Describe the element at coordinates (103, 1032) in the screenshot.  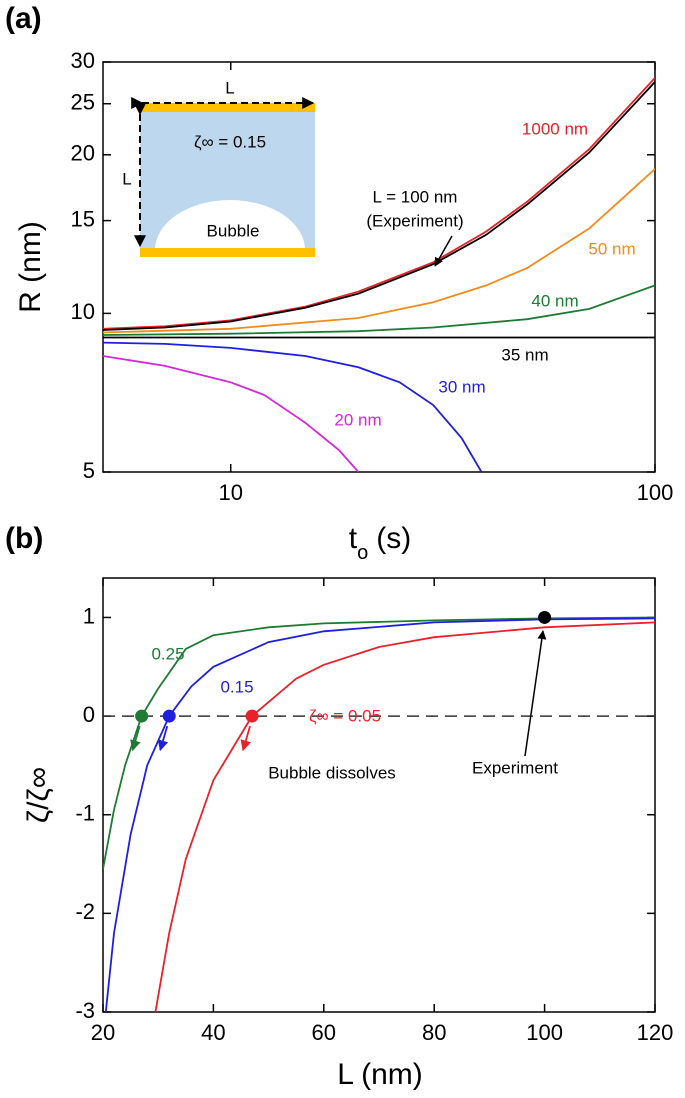
I see `x-tick-label: 20` at that location.